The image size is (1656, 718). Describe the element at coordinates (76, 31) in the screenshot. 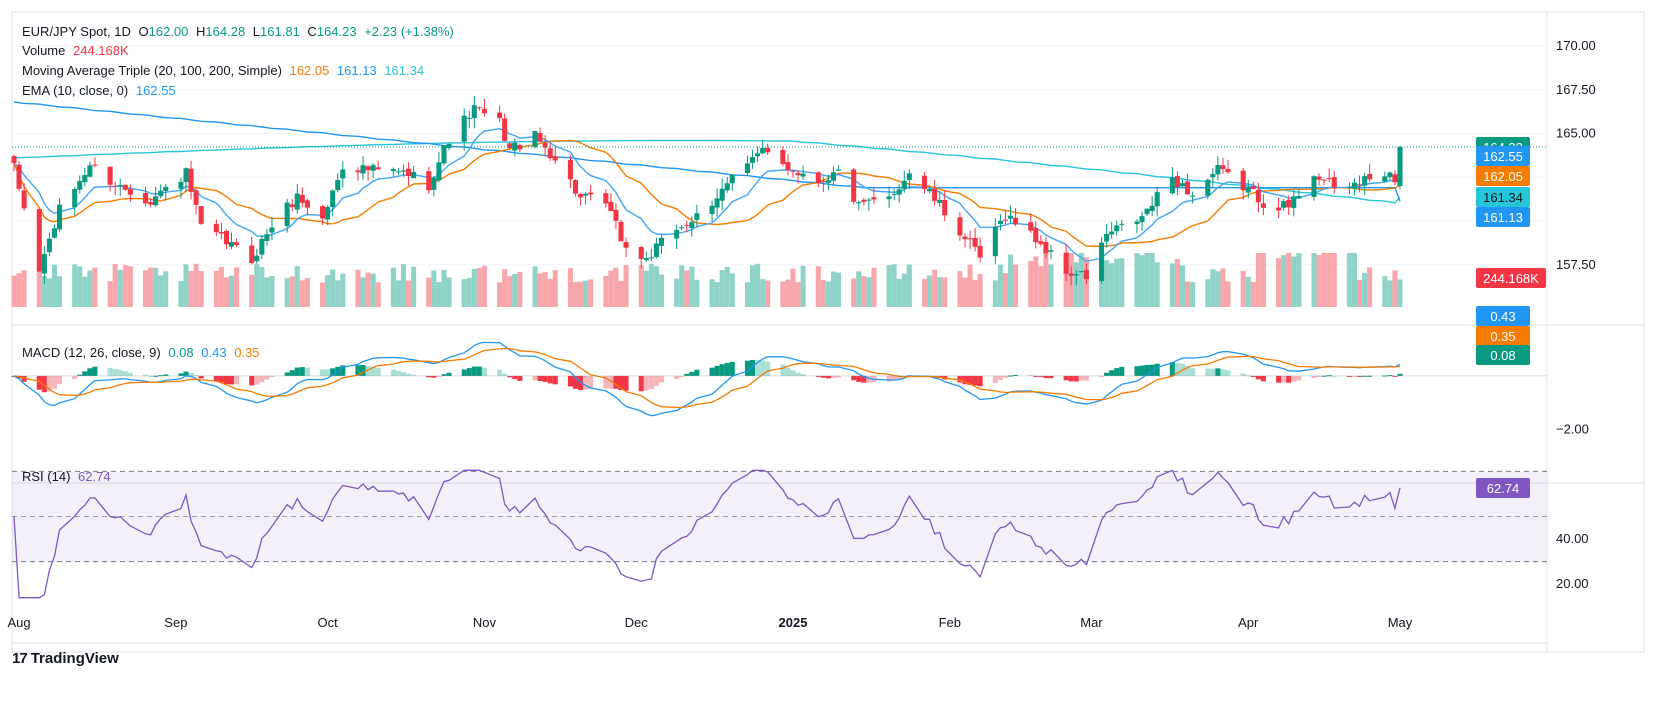

I see `symbol-title: EUR/JPY Spot, 1D` at that location.